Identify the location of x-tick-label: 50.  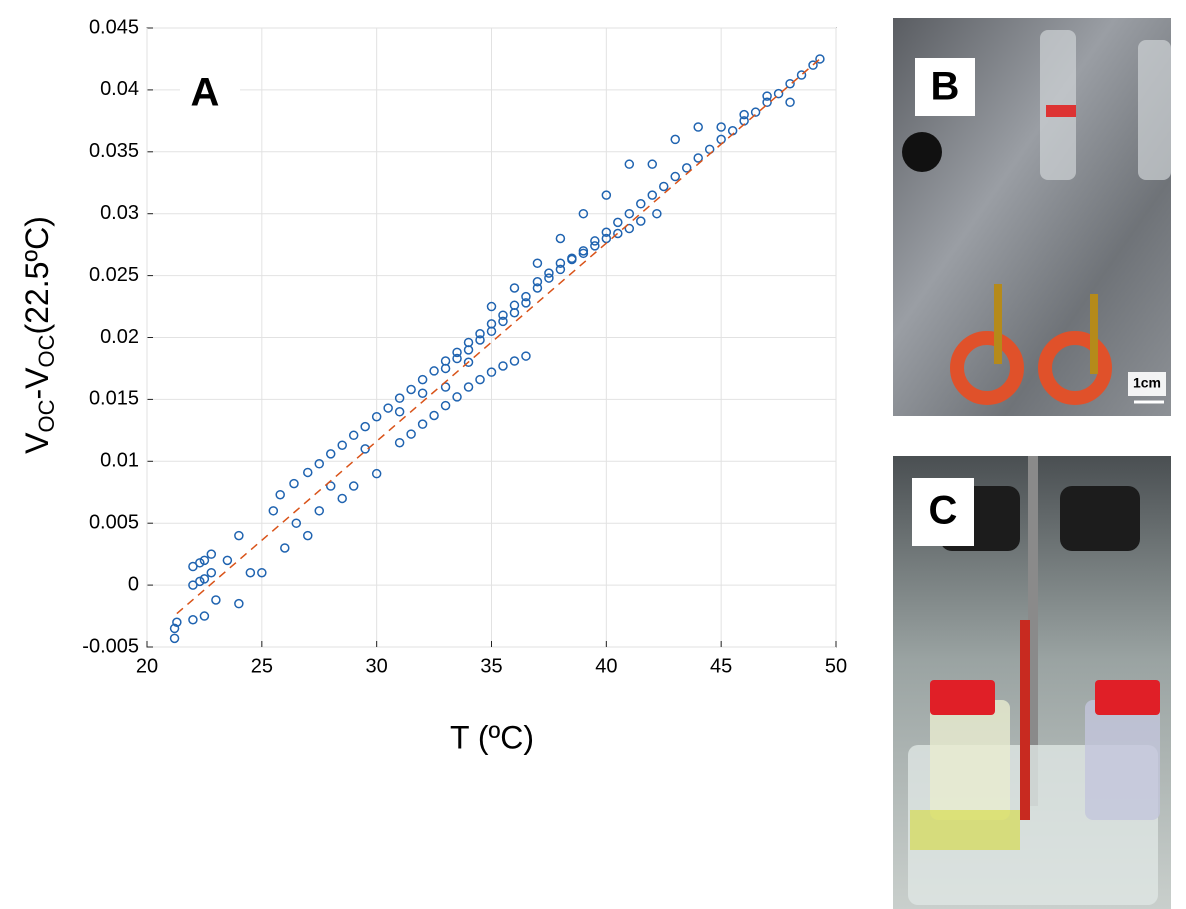
(836, 666).